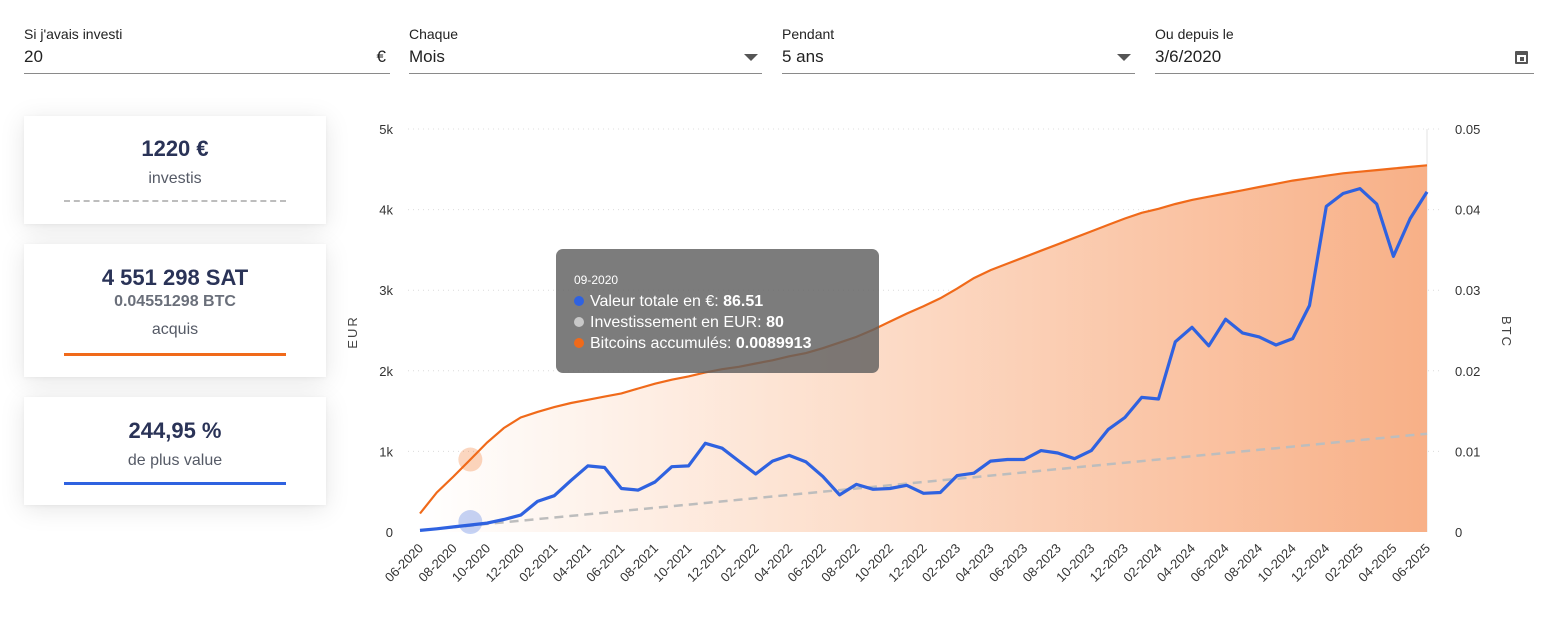  Describe the element at coordinates (175, 148) in the screenshot. I see `invested-amount: 1220 €` at that location.